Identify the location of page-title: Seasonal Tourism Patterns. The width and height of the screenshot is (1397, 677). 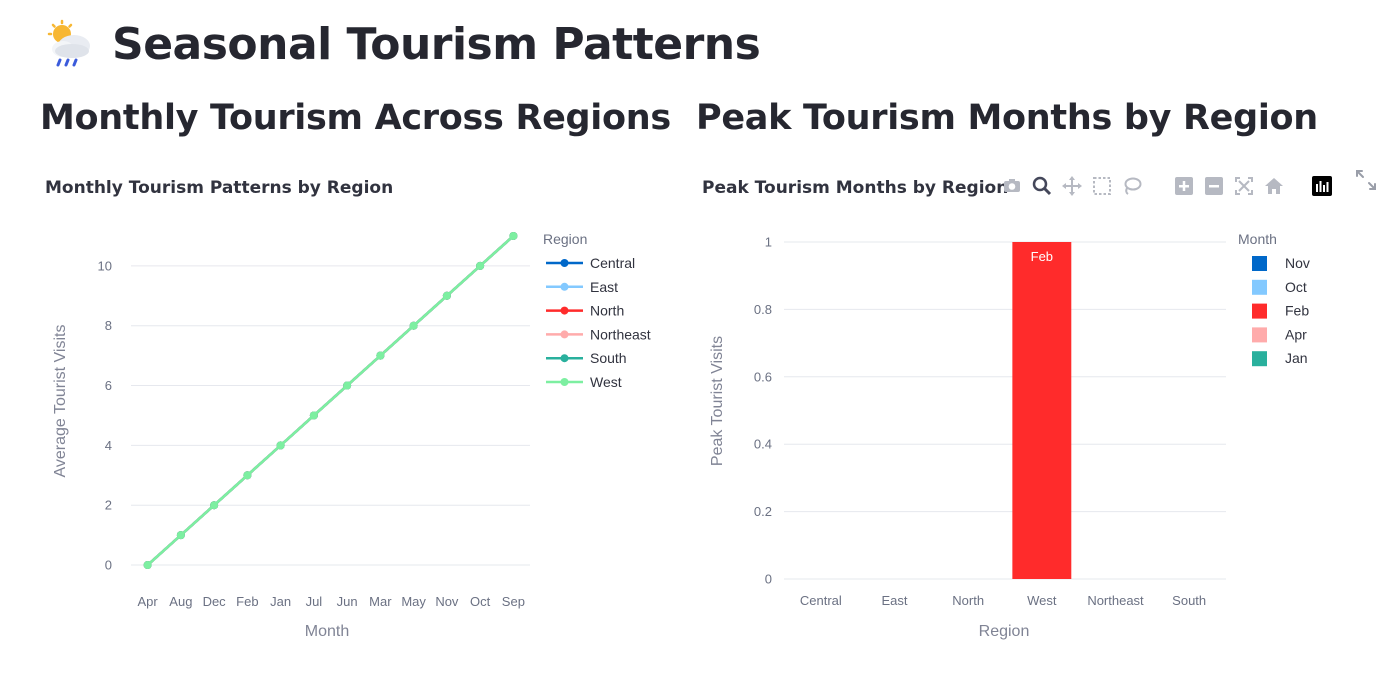
(403, 44).